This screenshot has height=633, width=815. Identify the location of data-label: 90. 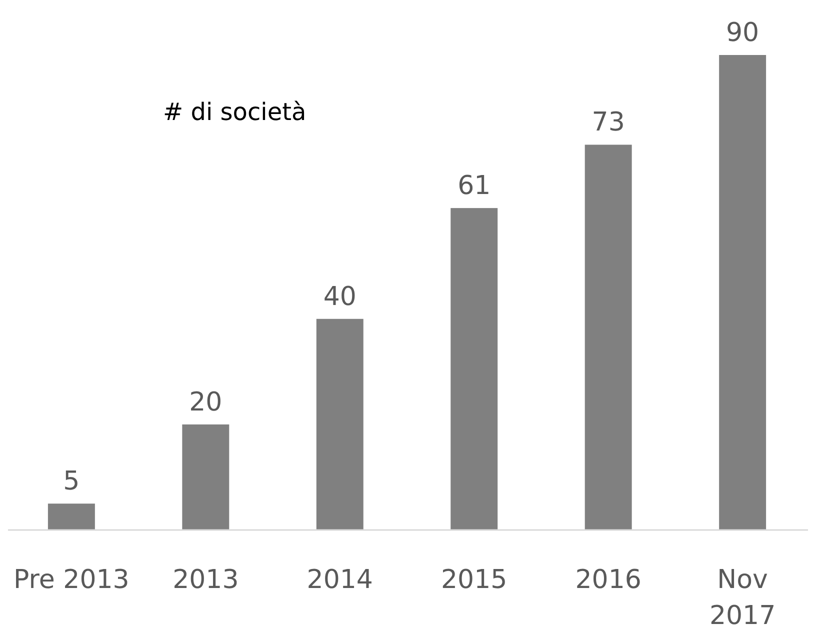
(743, 33).